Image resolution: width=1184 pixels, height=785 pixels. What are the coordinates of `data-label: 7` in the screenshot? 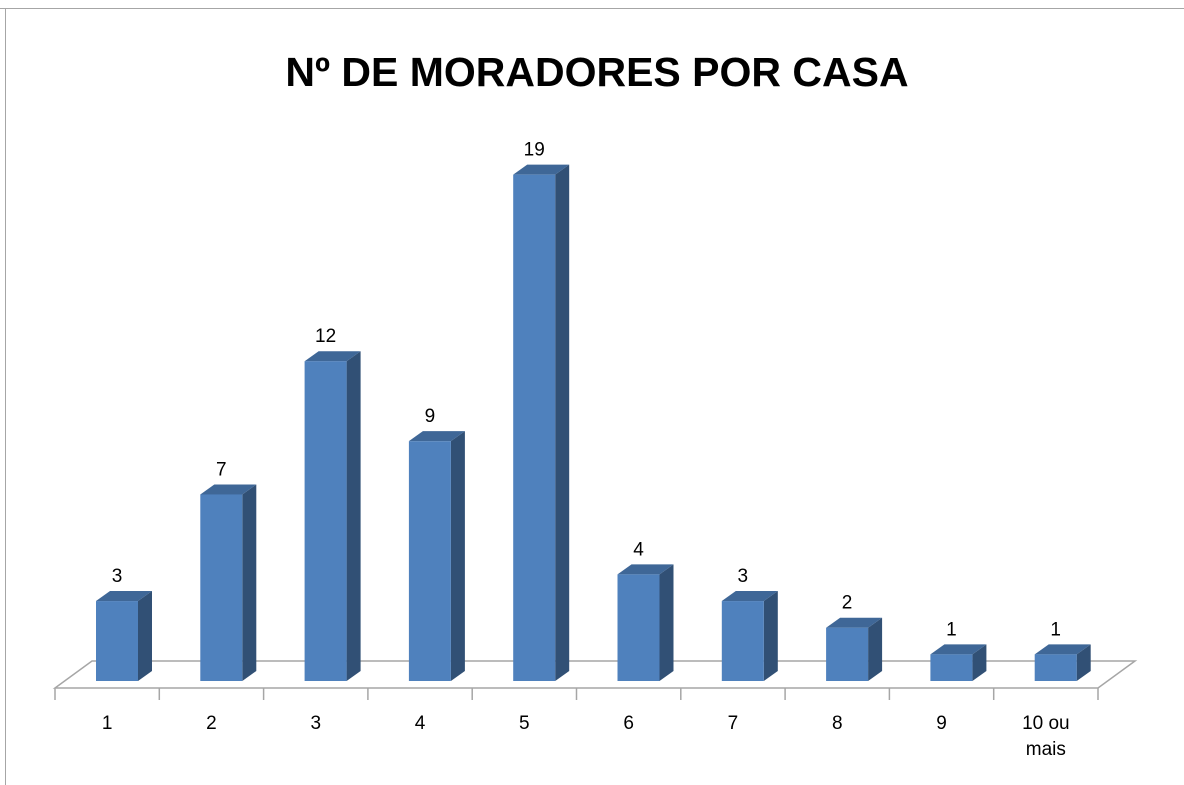 It's located at (221, 469).